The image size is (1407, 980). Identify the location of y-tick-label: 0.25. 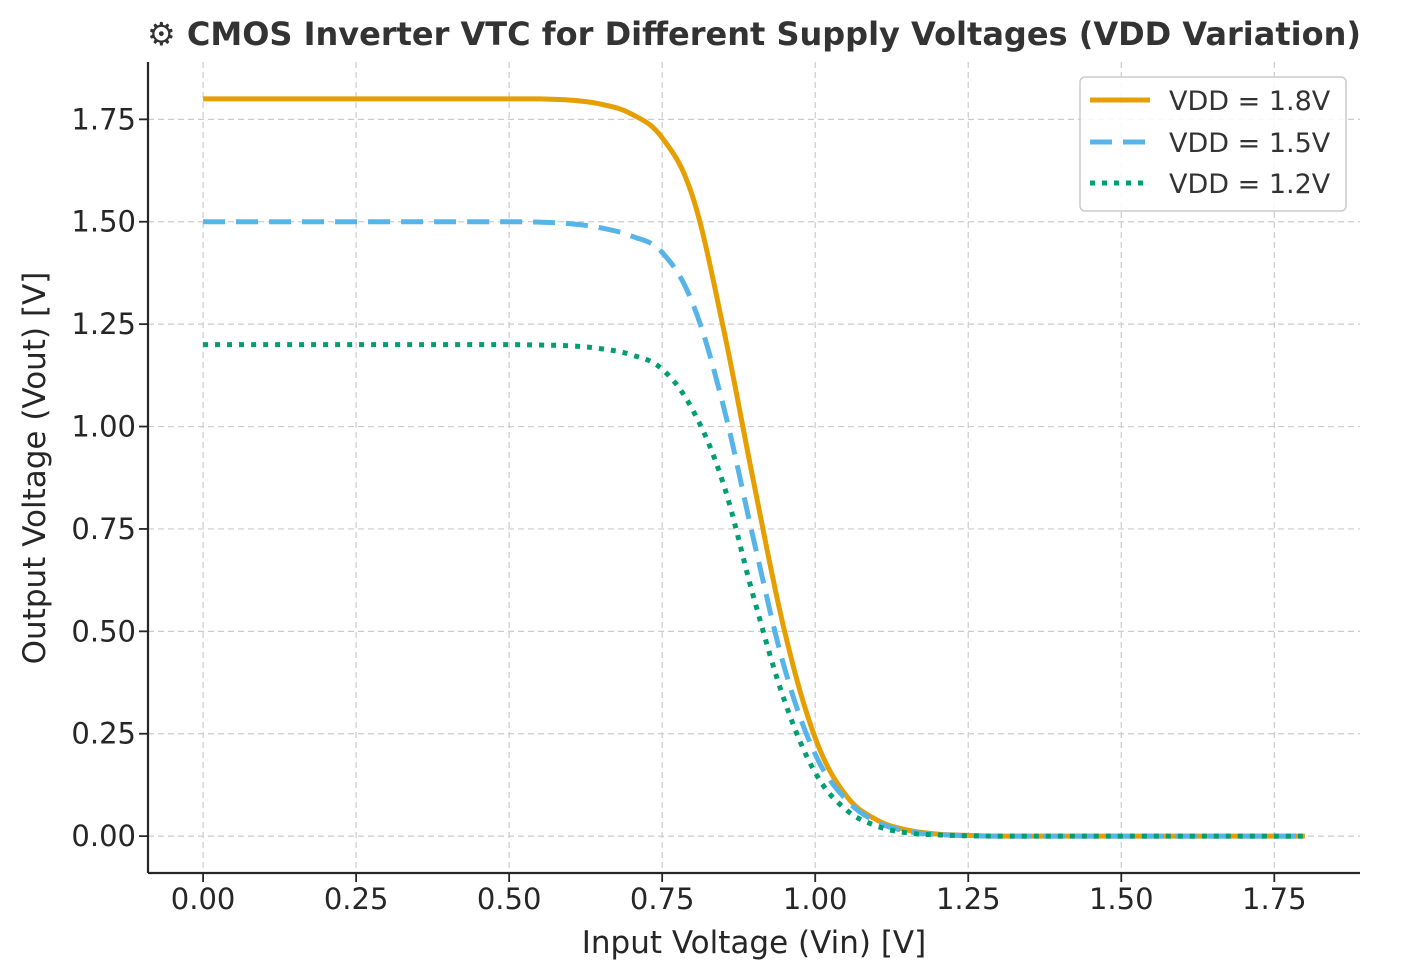
(103, 734).